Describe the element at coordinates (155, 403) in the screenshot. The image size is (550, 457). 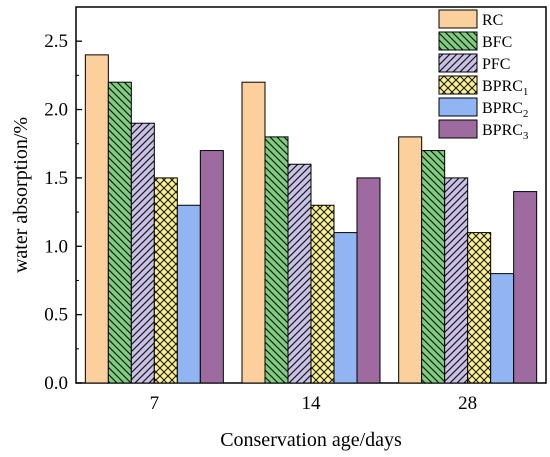
I see `x-tick-label: 7` at that location.